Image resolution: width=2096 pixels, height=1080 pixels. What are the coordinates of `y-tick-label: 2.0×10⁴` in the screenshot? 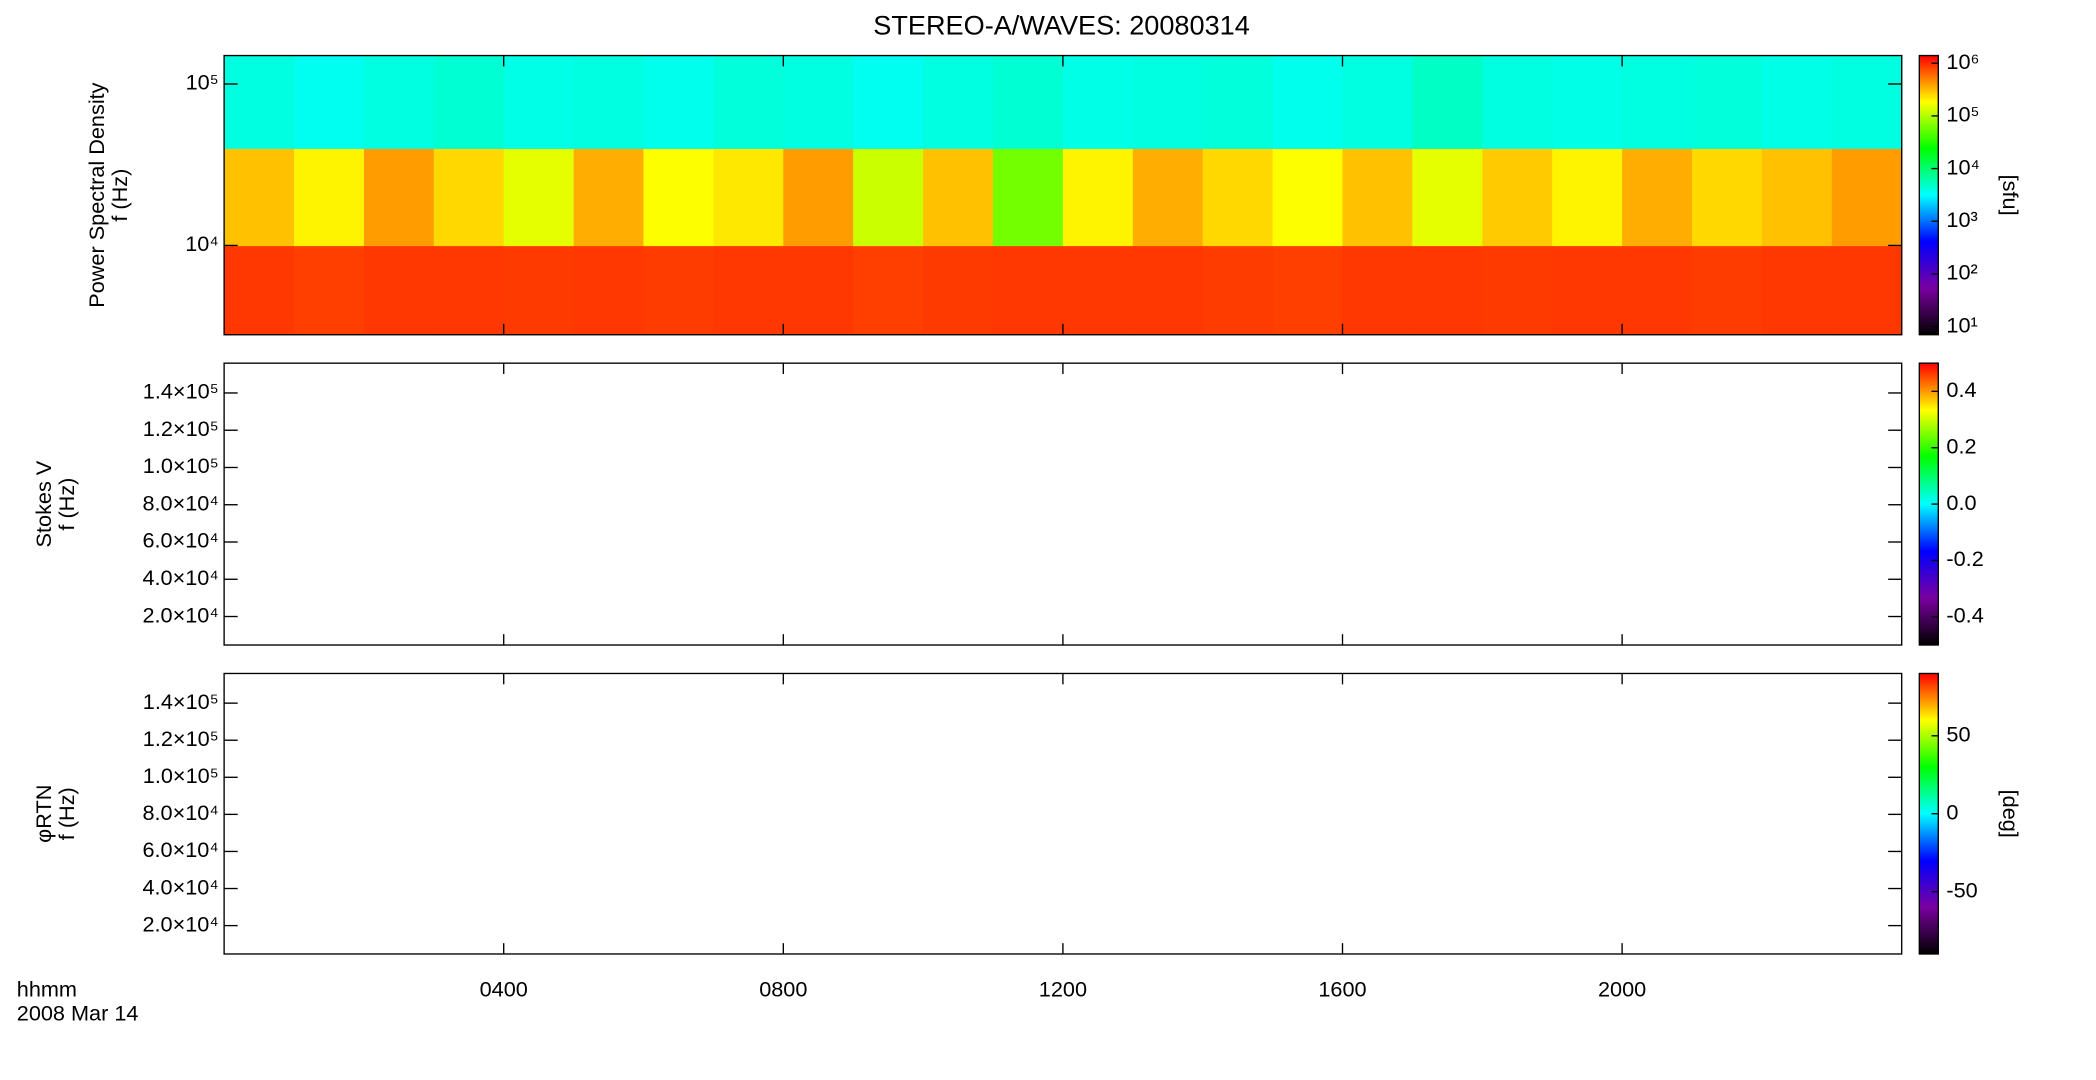 It's located at (180, 614).